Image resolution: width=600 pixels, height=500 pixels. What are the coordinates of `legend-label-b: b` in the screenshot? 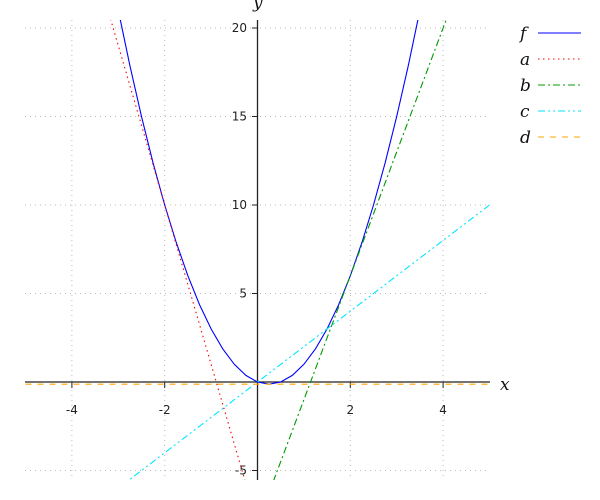 It's located at (525, 86).